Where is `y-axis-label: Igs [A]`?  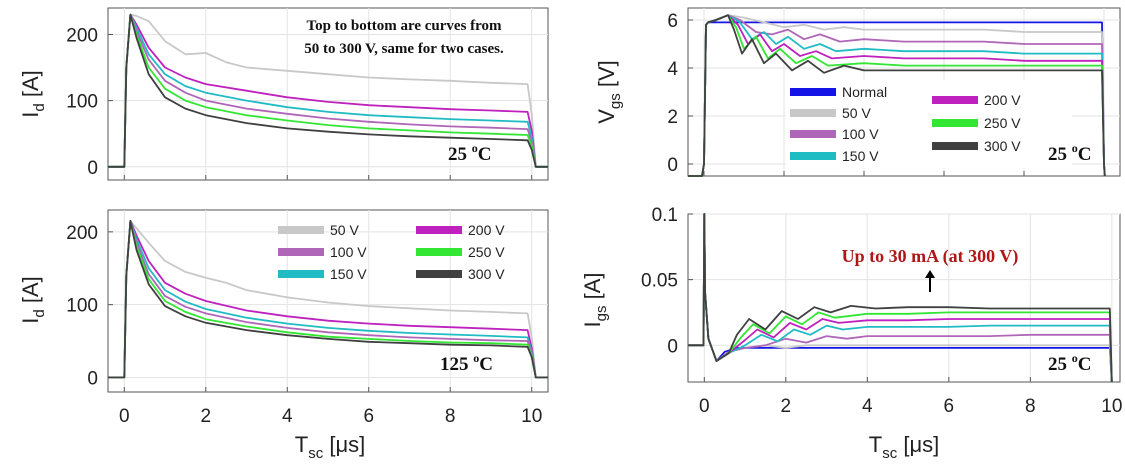
y-axis-label: Igs [A] is located at coordinates (595, 300).